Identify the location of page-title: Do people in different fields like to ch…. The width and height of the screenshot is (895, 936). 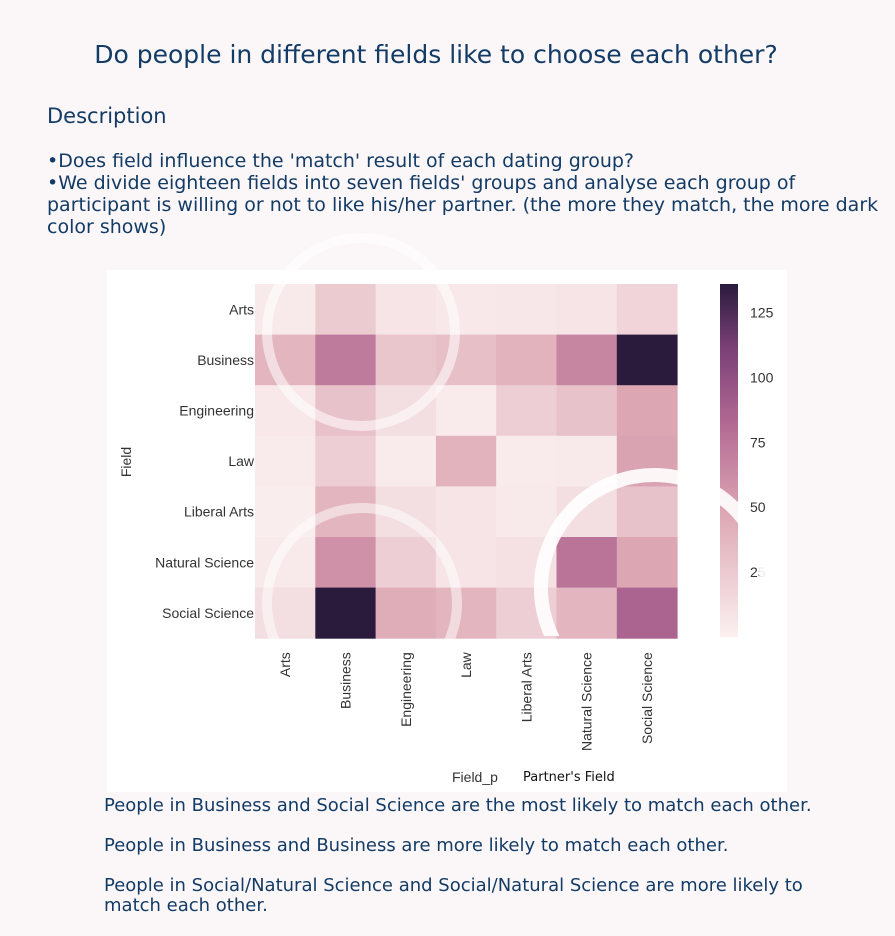
(436, 54).